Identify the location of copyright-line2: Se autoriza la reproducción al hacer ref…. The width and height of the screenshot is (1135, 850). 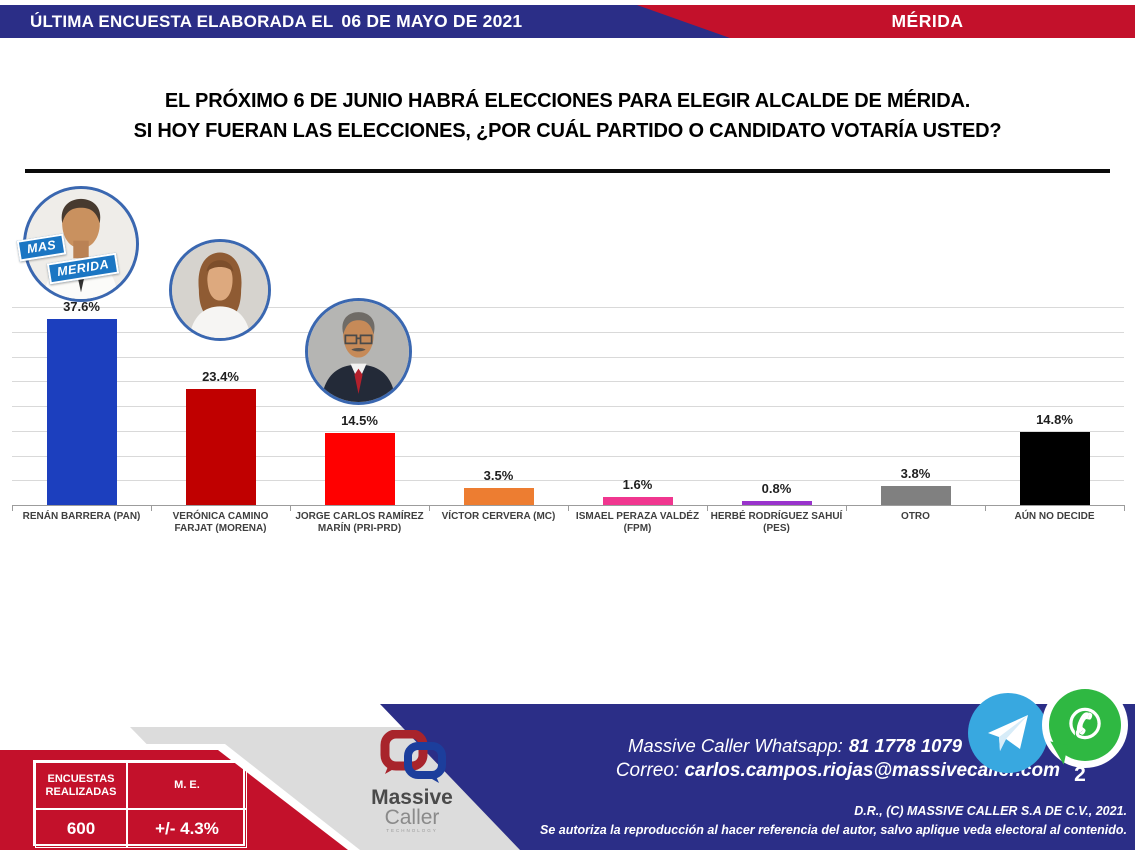
(833, 830).